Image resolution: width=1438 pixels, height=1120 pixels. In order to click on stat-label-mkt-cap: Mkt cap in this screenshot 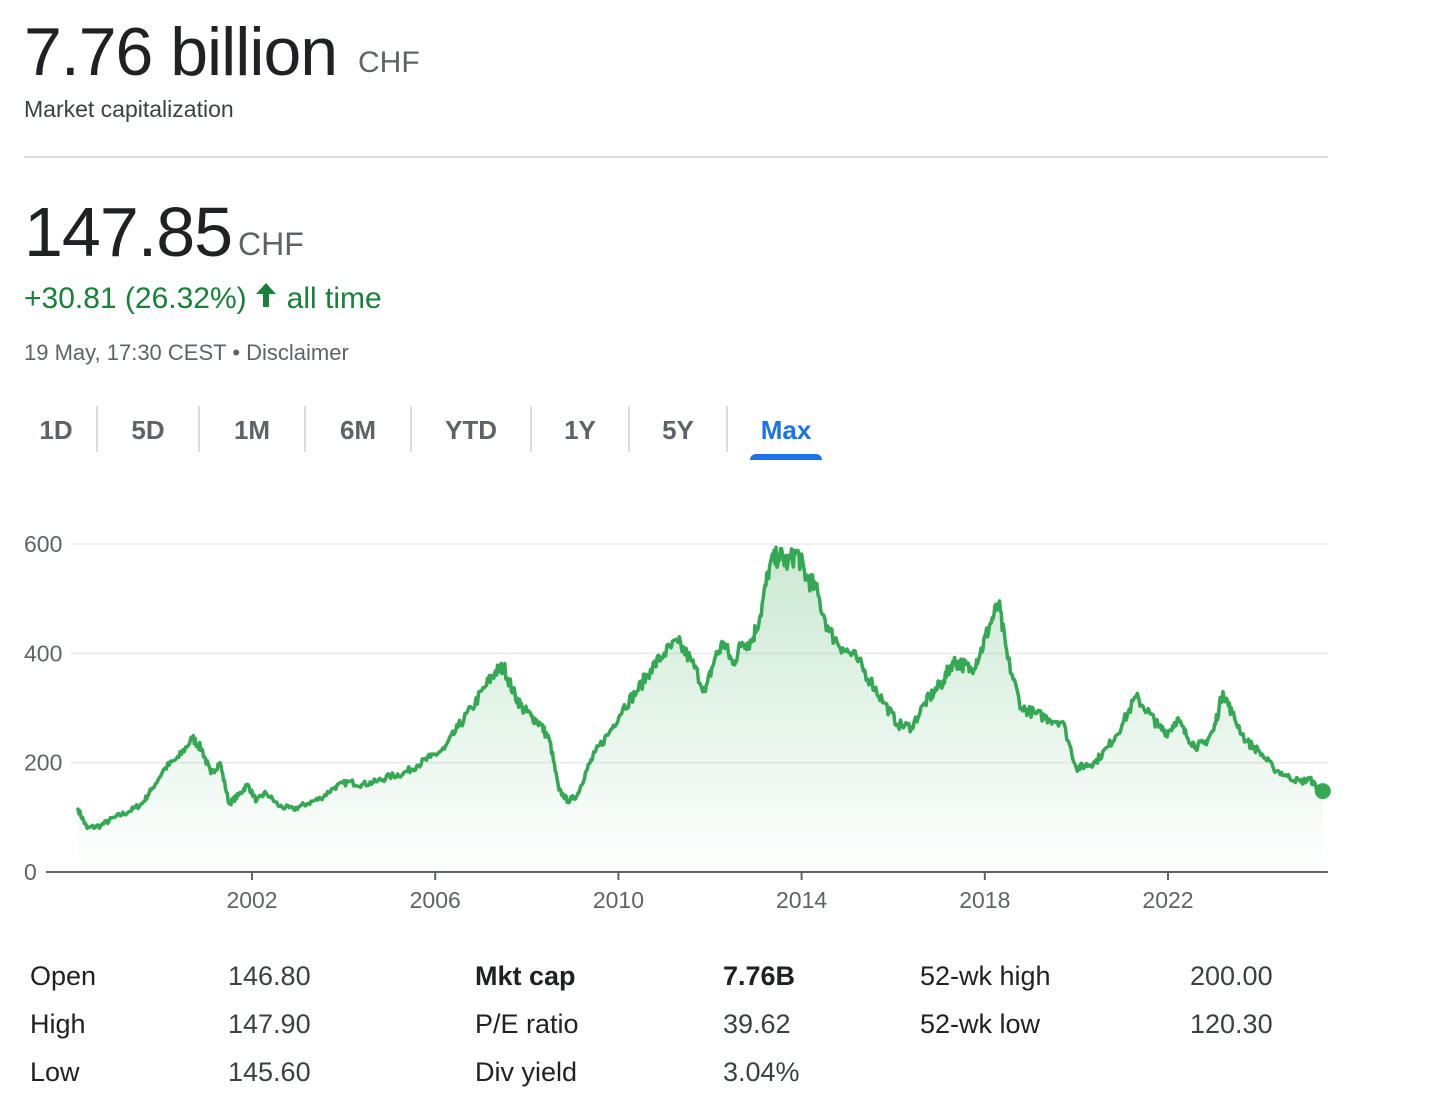, I will do `click(525, 976)`.